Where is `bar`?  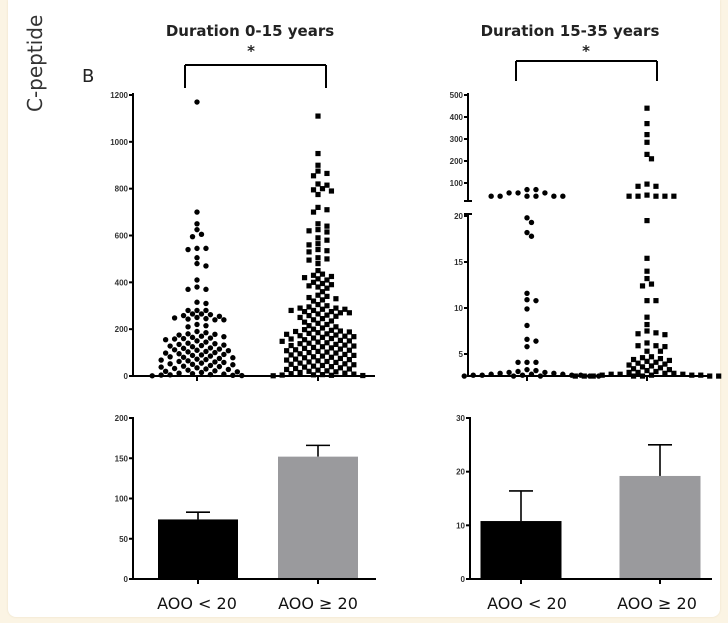 bar is located at coordinates (198, 549).